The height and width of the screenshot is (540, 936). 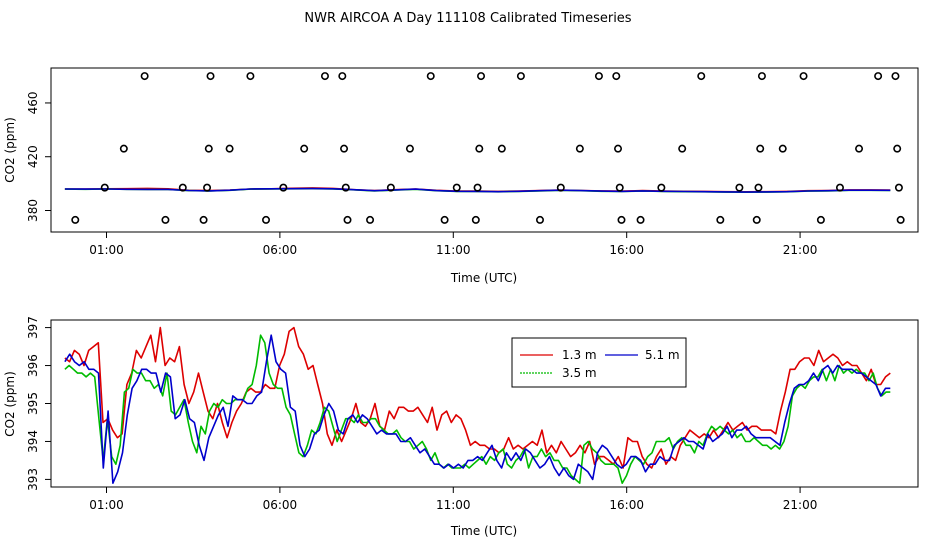 I want to click on top-x-axis-label: Time (UTC), so click(x=483, y=278).